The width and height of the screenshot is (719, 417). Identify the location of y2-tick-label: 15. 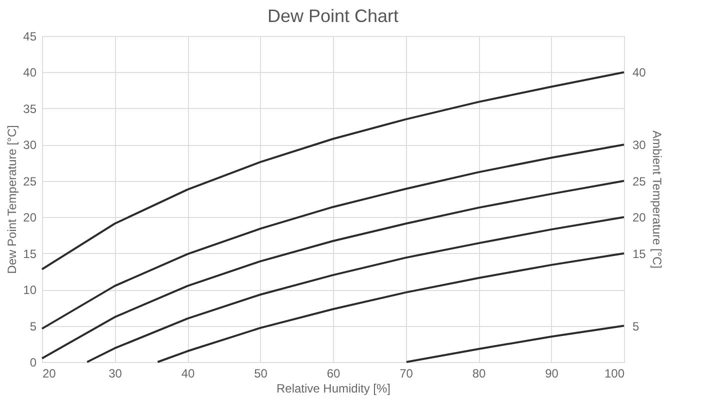
(639, 253).